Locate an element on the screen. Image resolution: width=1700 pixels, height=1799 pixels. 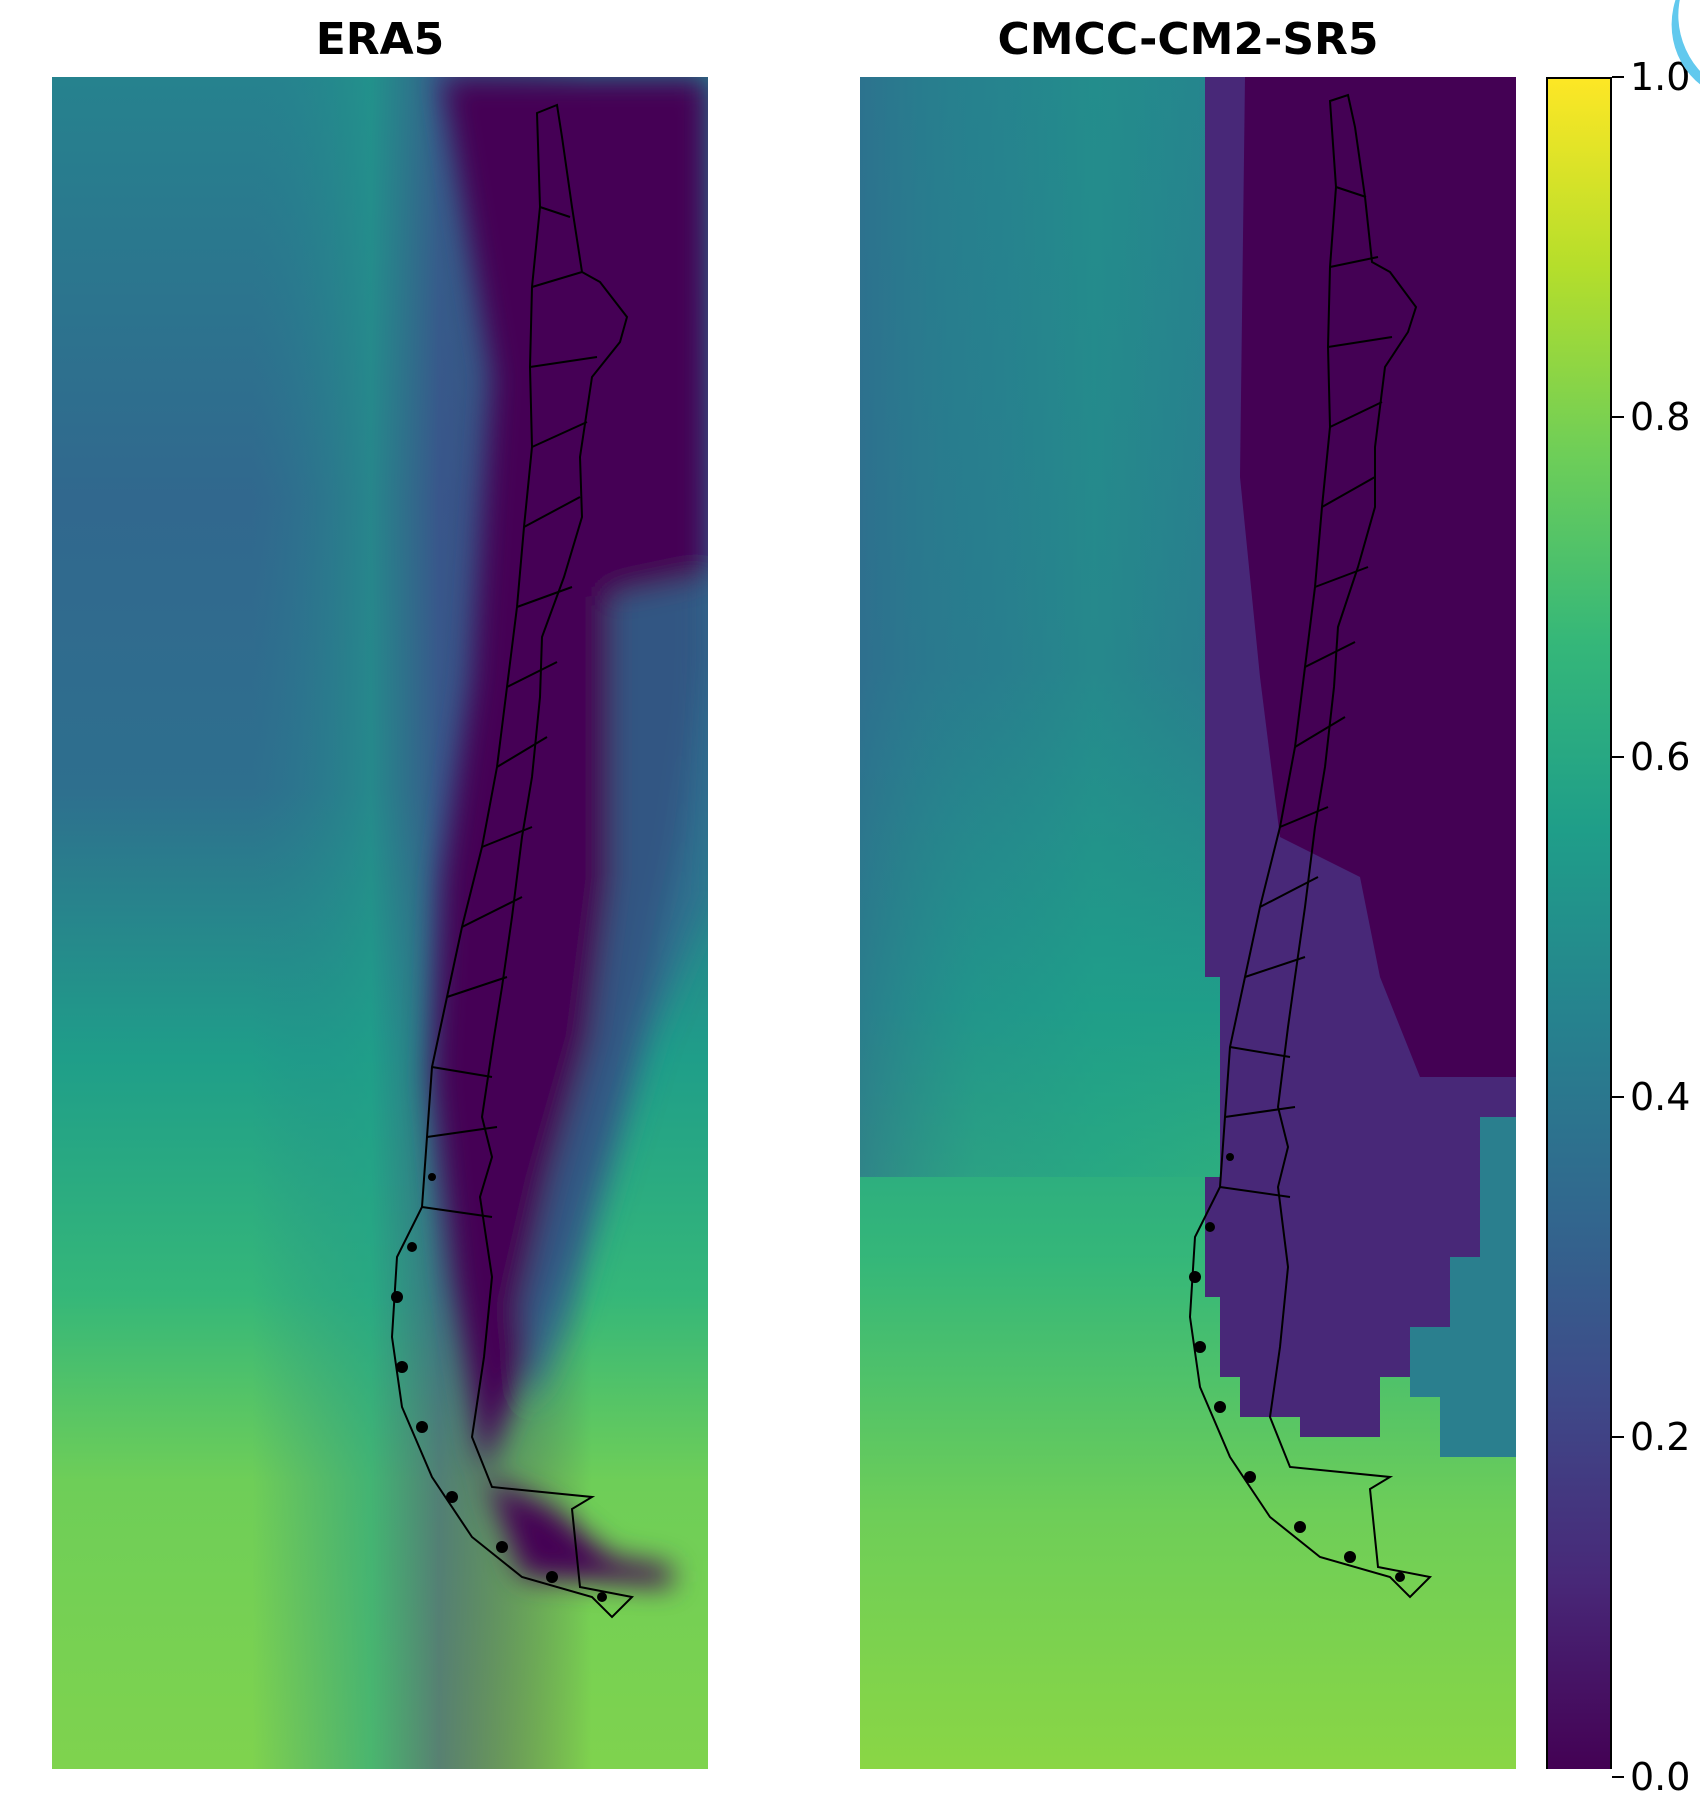
field-andes-low is located at coordinates (570, 832).